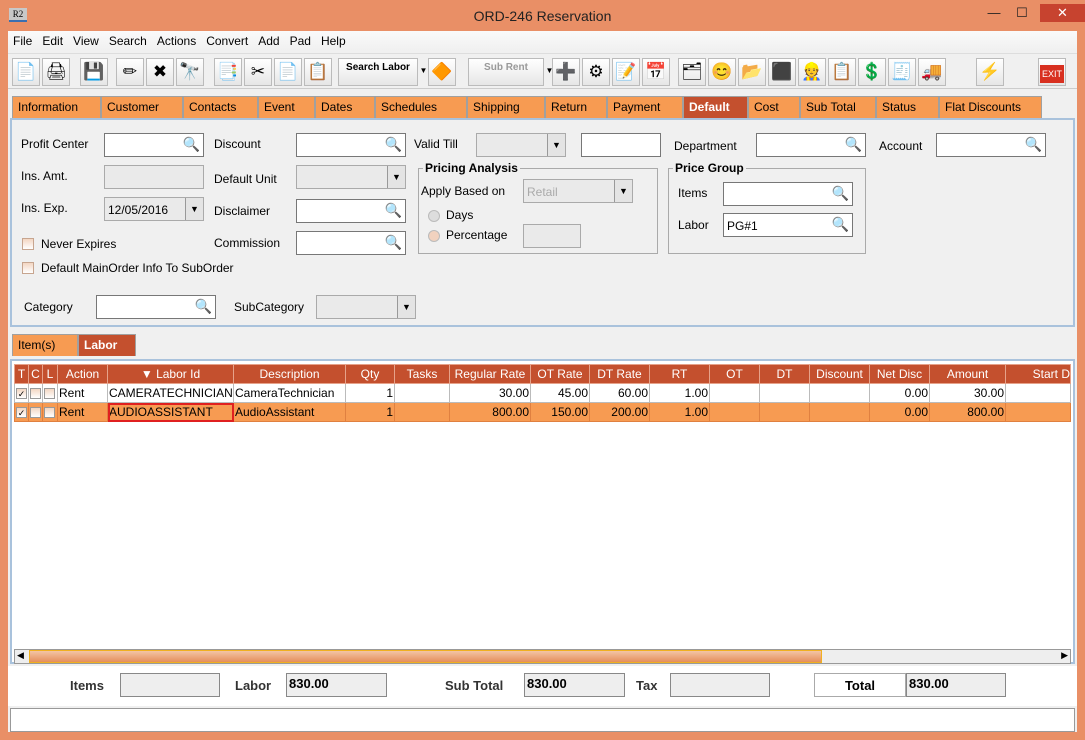 The width and height of the screenshot is (1085, 740). Describe the element at coordinates (154, 145) in the screenshot. I see `profit-center-field: 🔍` at that location.